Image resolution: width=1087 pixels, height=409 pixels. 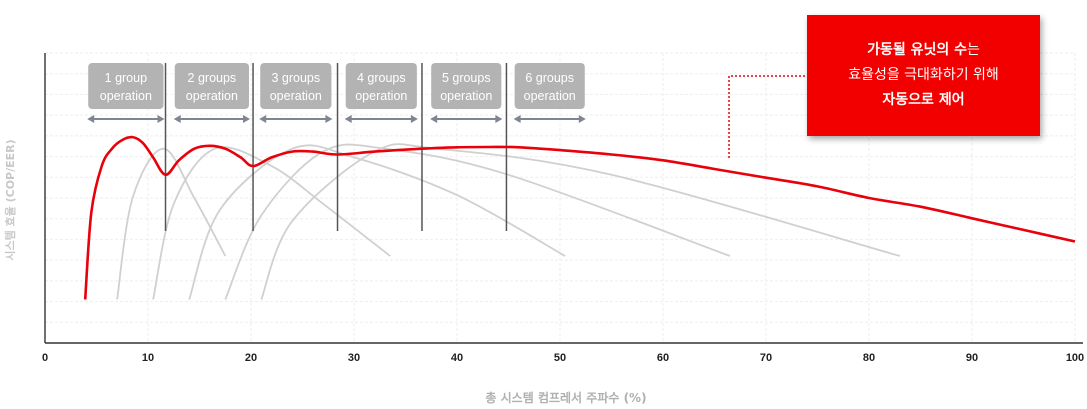 What do you see at coordinates (466, 78) in the screenshot?
I see `group-label-line1: 5 groups` at bounding box center [466, 78].